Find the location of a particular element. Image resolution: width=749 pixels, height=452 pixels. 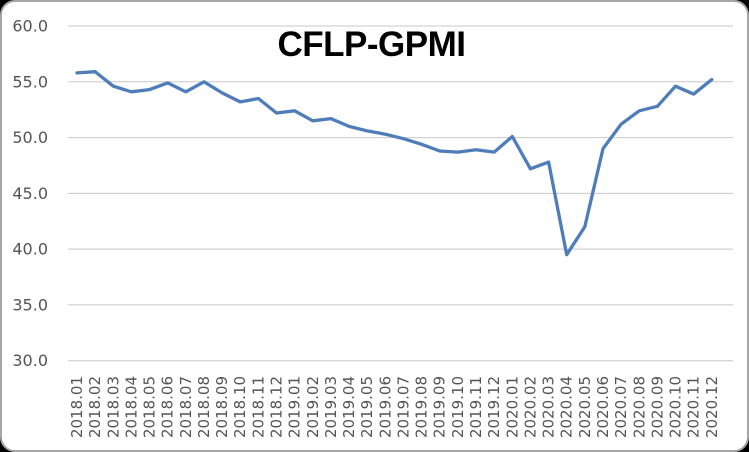

y-tick-label: 45.0 is located at coordinates (30, 193).